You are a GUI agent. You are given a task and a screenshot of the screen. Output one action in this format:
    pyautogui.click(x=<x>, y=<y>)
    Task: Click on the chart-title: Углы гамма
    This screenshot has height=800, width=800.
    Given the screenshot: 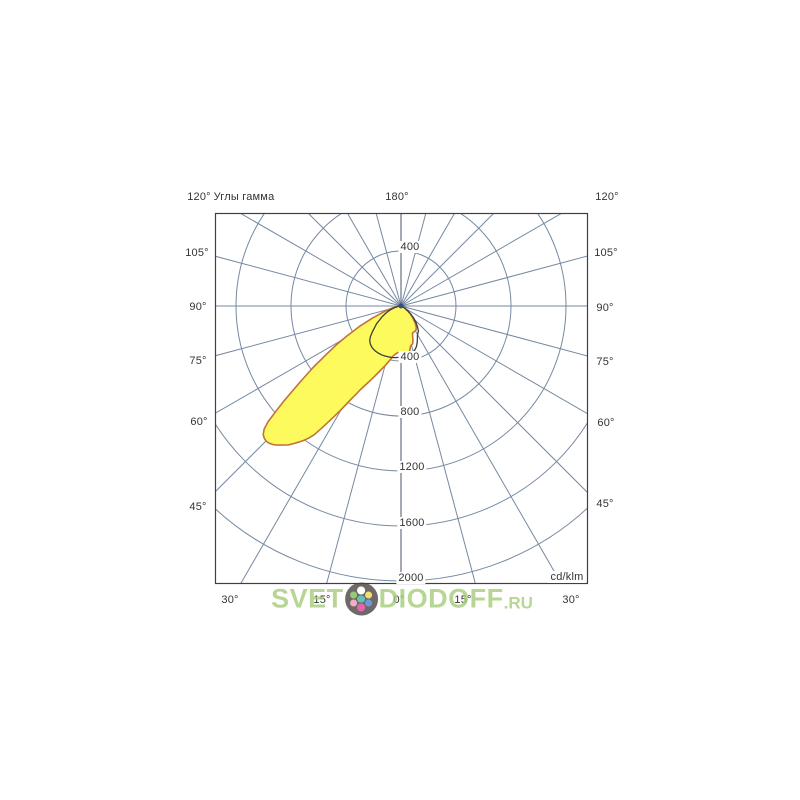 What is the action you would take?
    pyautogui.click(x=244, y=197)
    